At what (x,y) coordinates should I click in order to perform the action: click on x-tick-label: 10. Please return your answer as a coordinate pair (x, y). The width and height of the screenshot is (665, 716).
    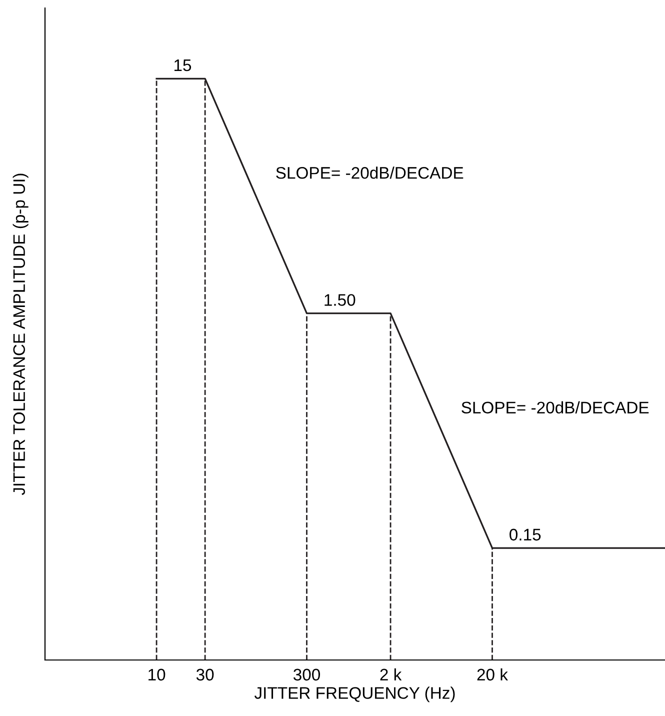
    Looking at the image, I should click on (157, 674).